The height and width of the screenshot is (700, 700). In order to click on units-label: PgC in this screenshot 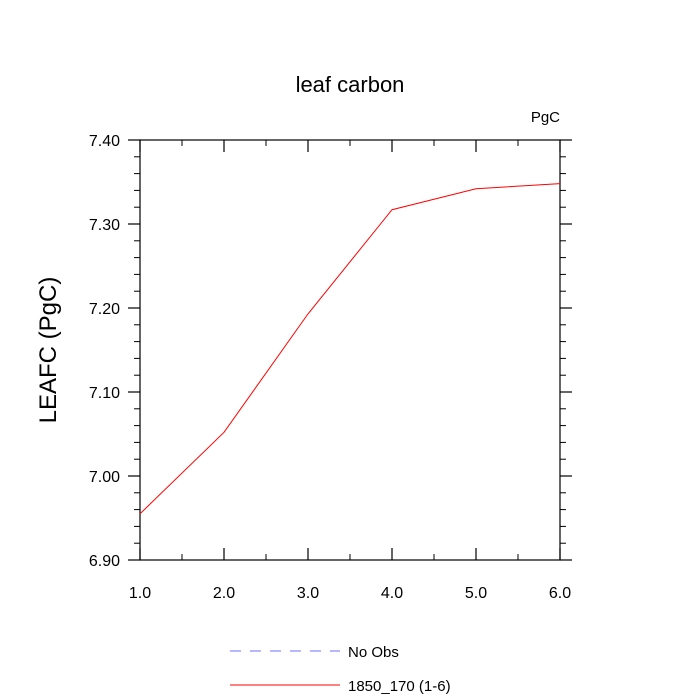, I will do `click(545, 117)`.